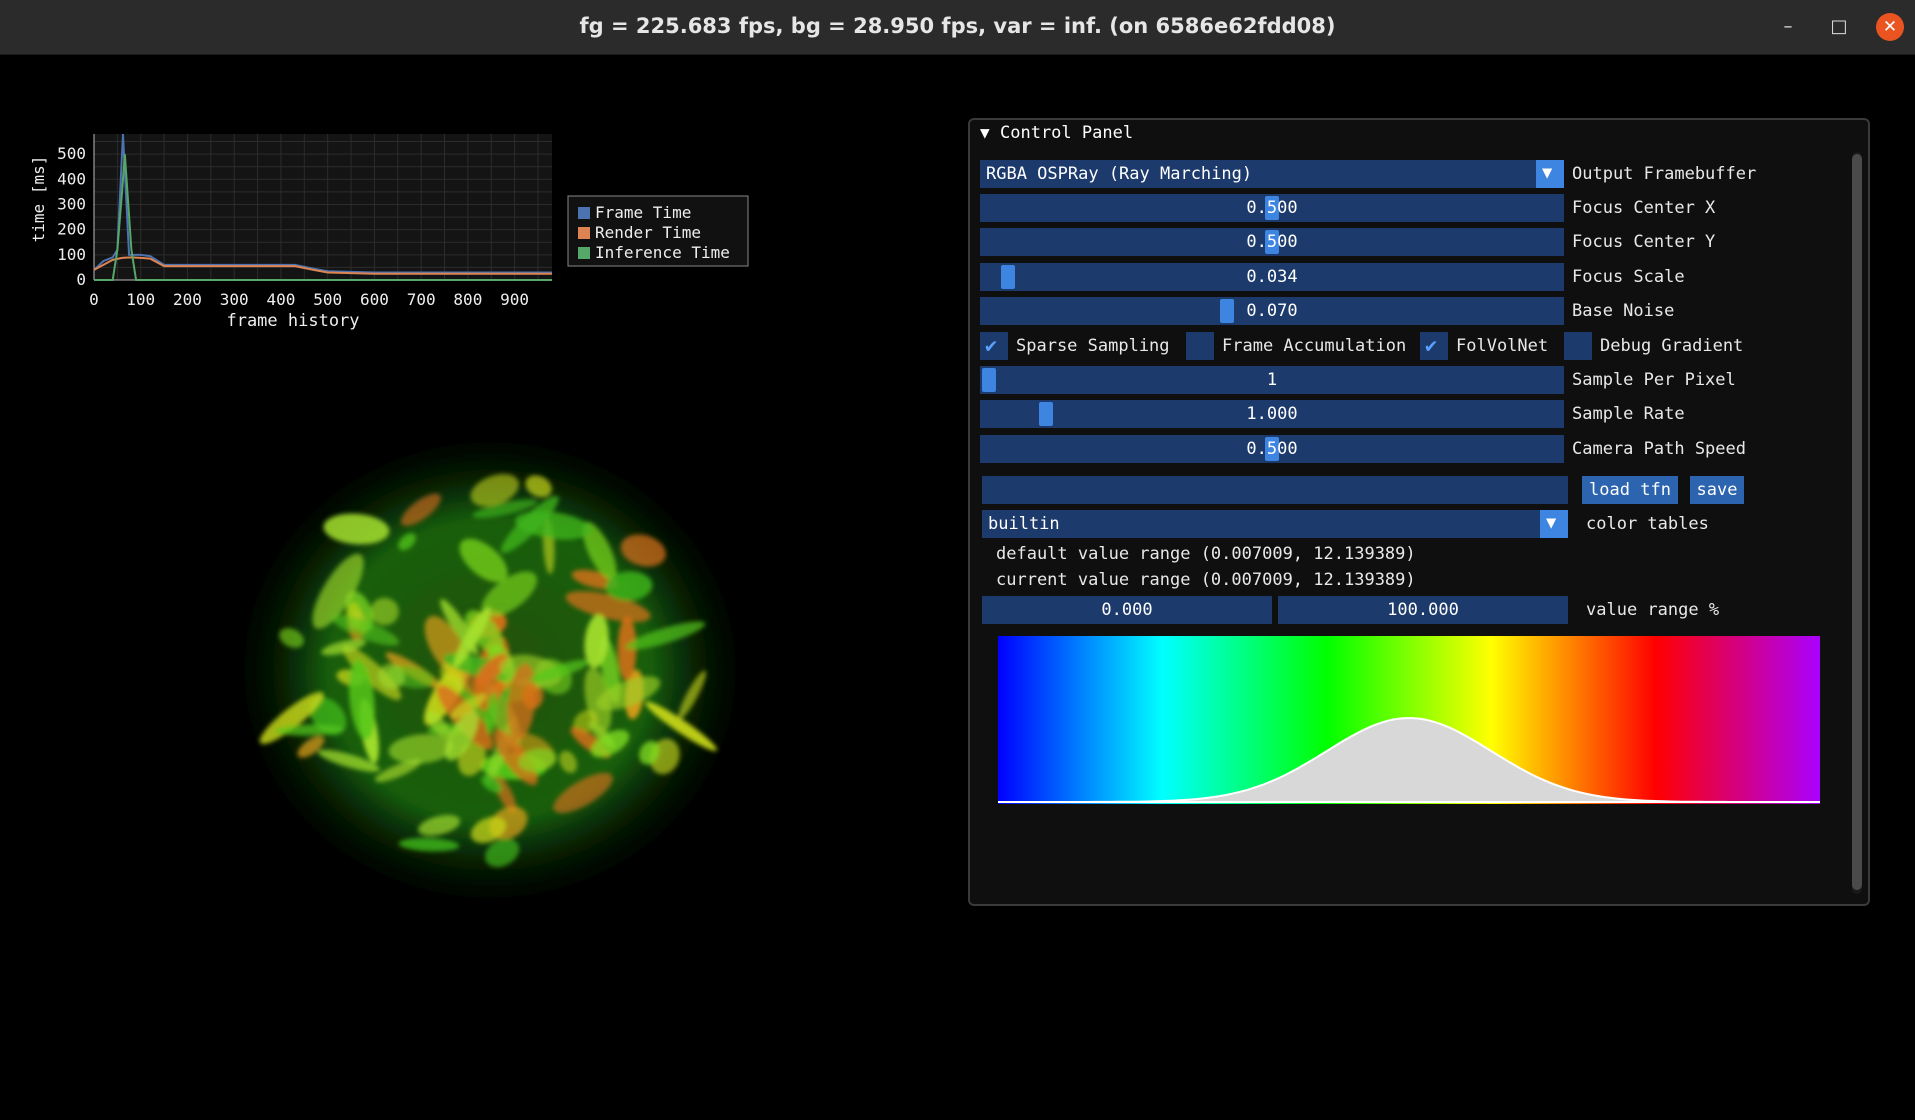  I want to click on slider-focus-scale: 0.034, so click(1272, 277).